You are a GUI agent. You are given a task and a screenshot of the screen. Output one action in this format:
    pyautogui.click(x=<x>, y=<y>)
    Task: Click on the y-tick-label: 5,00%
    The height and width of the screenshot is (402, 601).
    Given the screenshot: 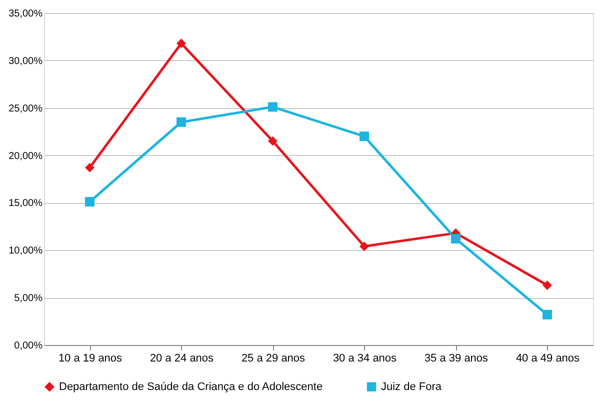 What is the action you would take?
    pyautogui.click(x=28, y=298)
    